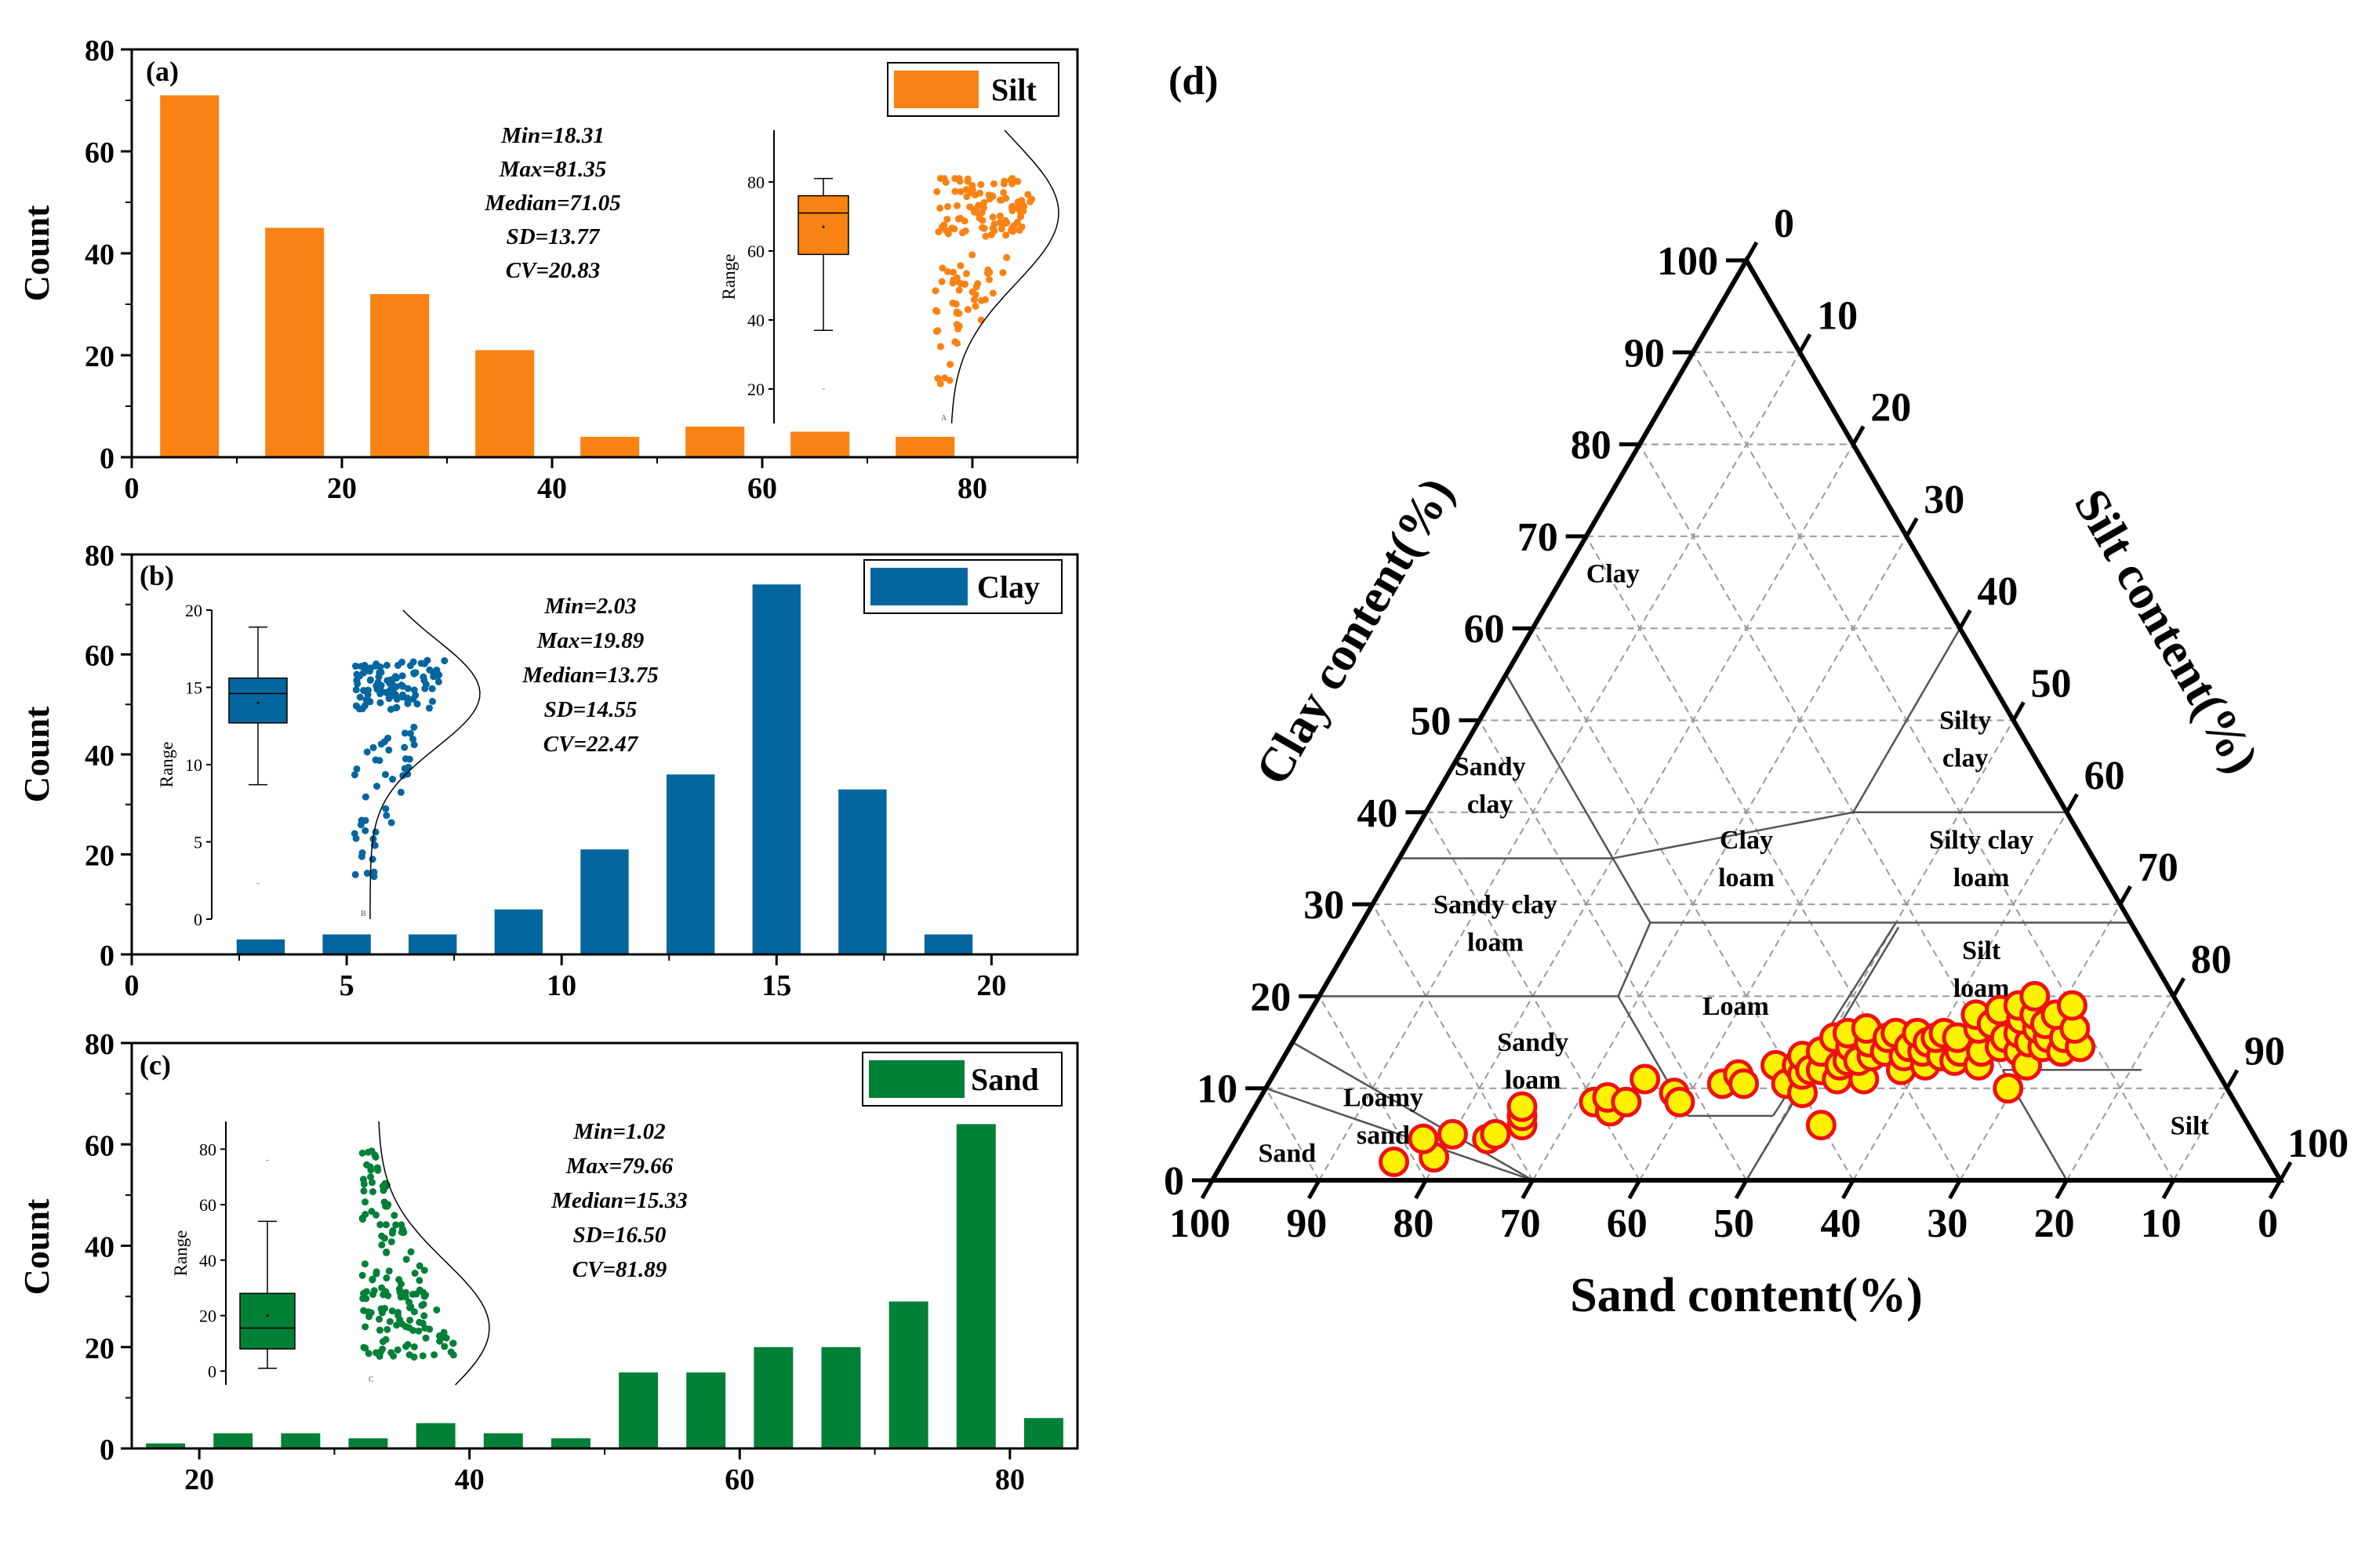 The height and width of the screenshot is (1541, 2380). What do you see at coordinates (425, 764) in the screenshot?
I see `inset-normal-curve-b` at bounding box center [425, 764].